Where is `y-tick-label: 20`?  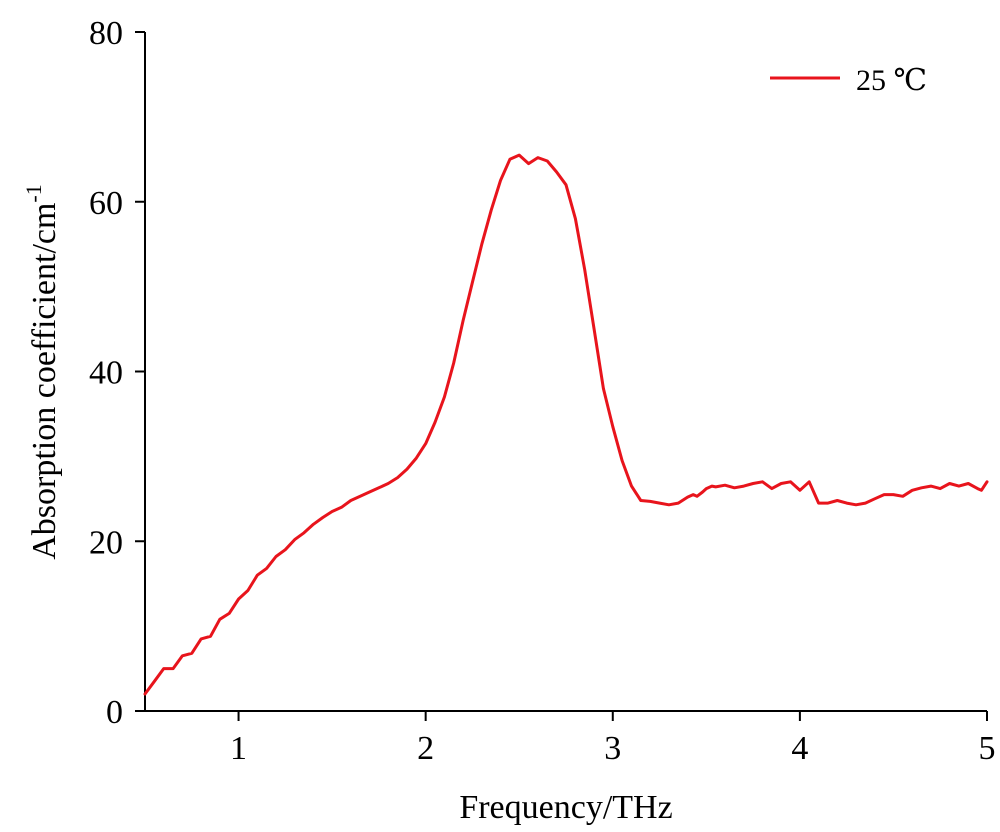
y-tick-label: 20 is located at coordinates (106, 542).